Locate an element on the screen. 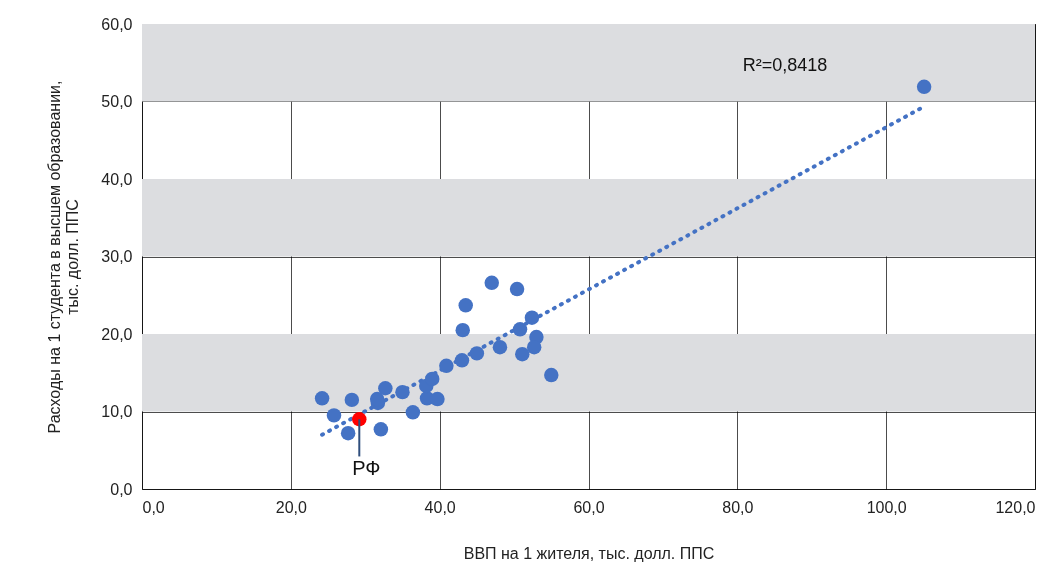  y-tick-label: 20,0 is located at coordinates (117, 334).